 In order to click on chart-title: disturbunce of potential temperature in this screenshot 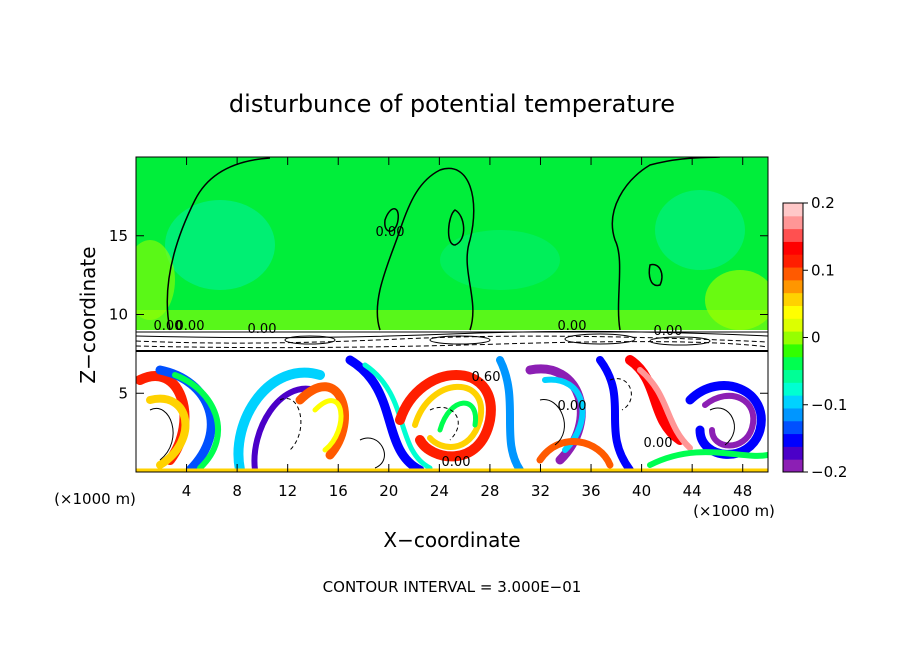, I will do `click(452, 104)`.